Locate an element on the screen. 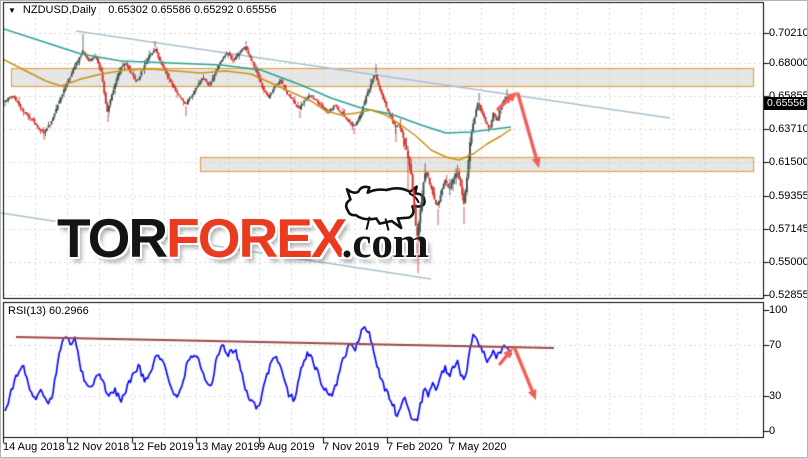 The height and width of the screenshot is (458, 808). symbol-dropdown-icon: ▼ is located at coordinates (12, 10).